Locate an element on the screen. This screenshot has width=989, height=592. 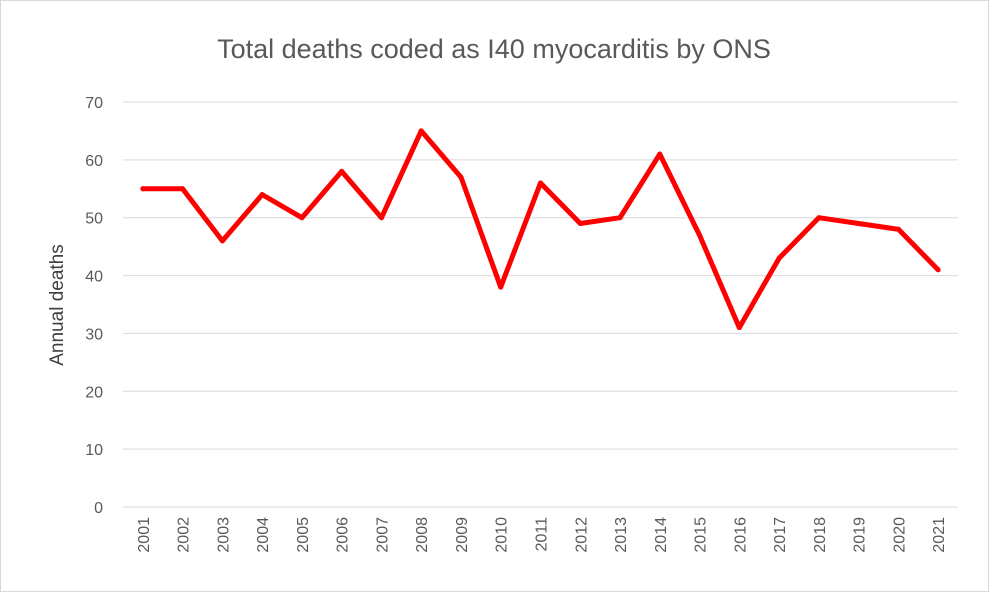
x-tick-label: 2017 is located at coordinates (780, 535).